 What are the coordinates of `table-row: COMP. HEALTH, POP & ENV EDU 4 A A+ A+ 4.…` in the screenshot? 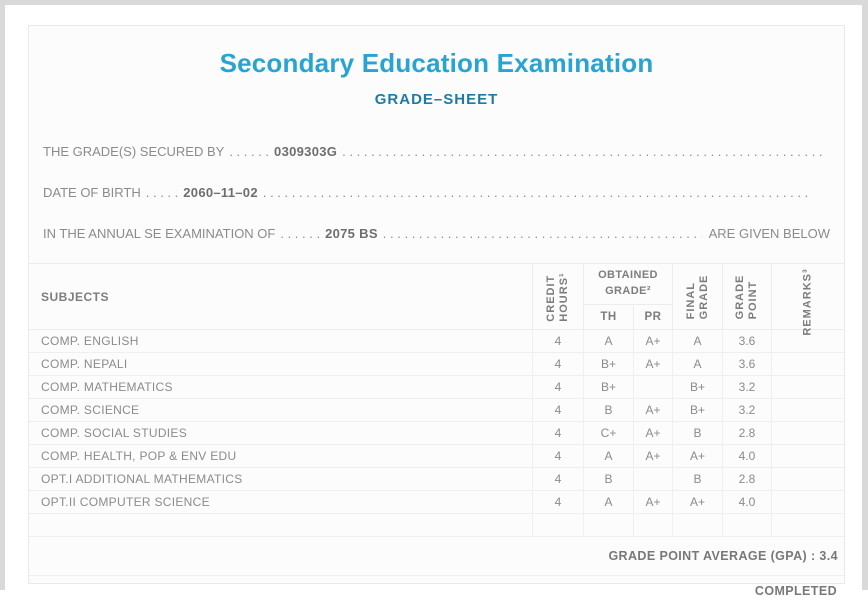 It's located at (436, 456).